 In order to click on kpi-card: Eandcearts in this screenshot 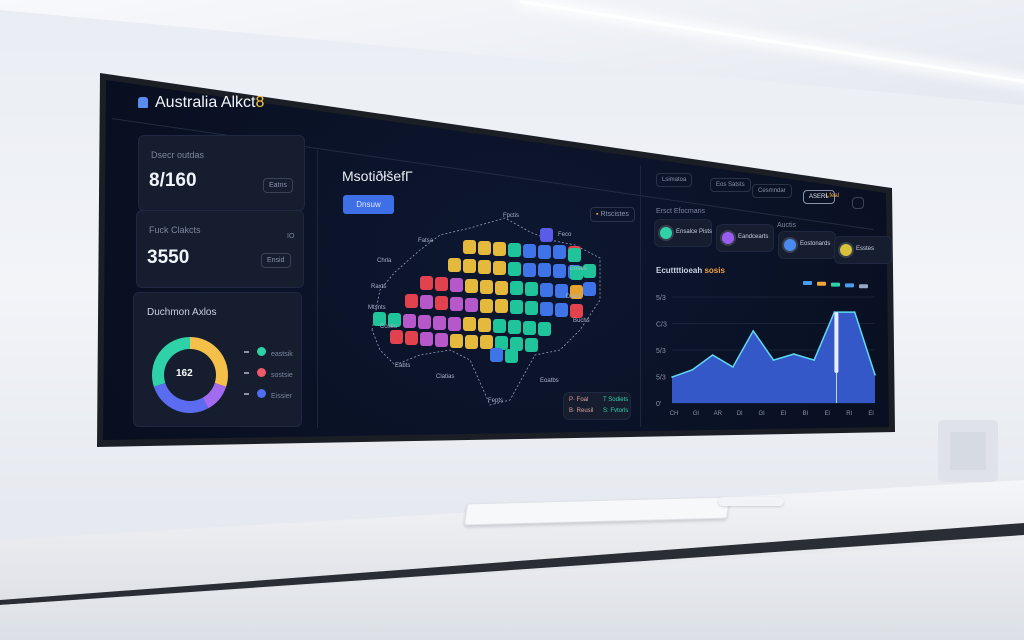, I will do `click(745, 238)`.